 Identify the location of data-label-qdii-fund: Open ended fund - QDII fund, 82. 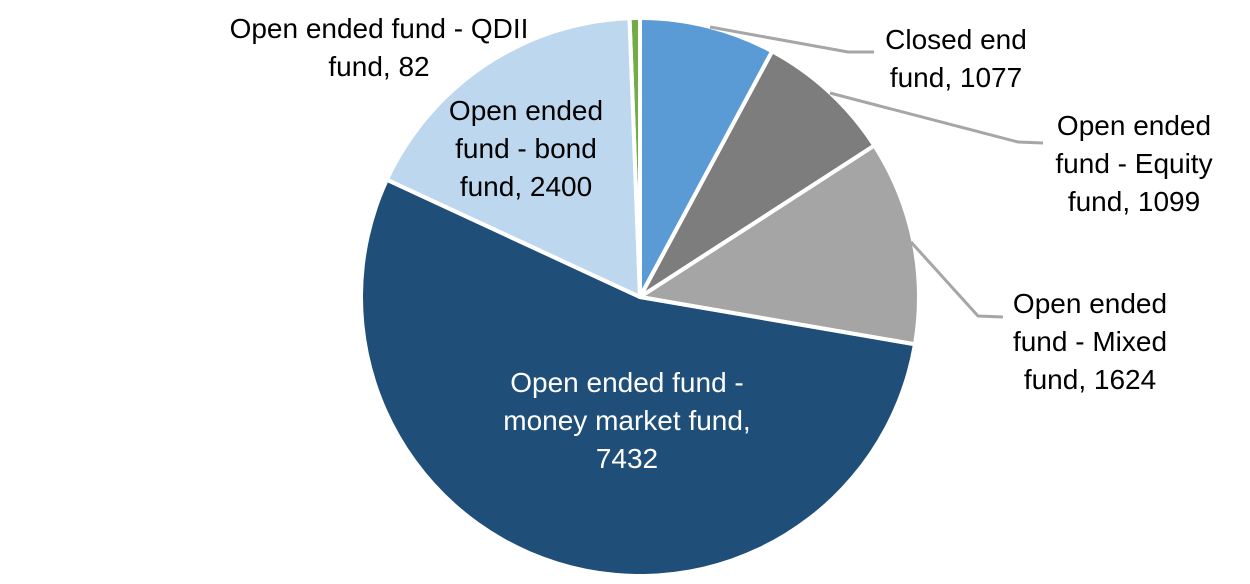
(379, 47).